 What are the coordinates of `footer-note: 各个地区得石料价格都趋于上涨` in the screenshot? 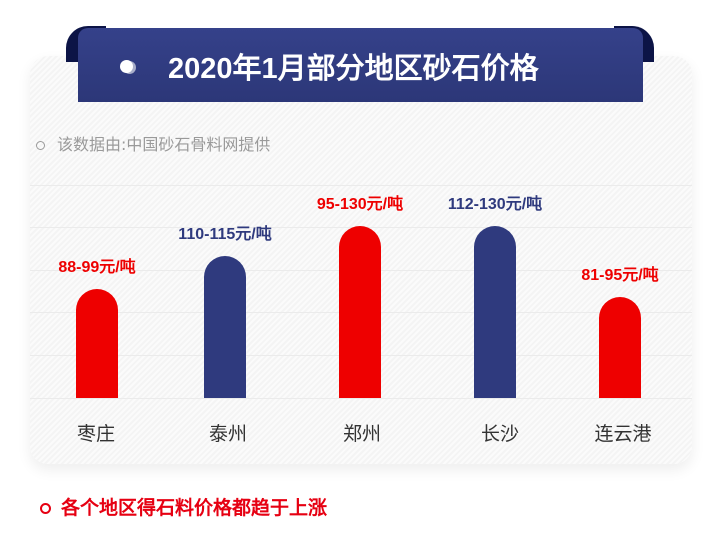 It's located at (183, 506).